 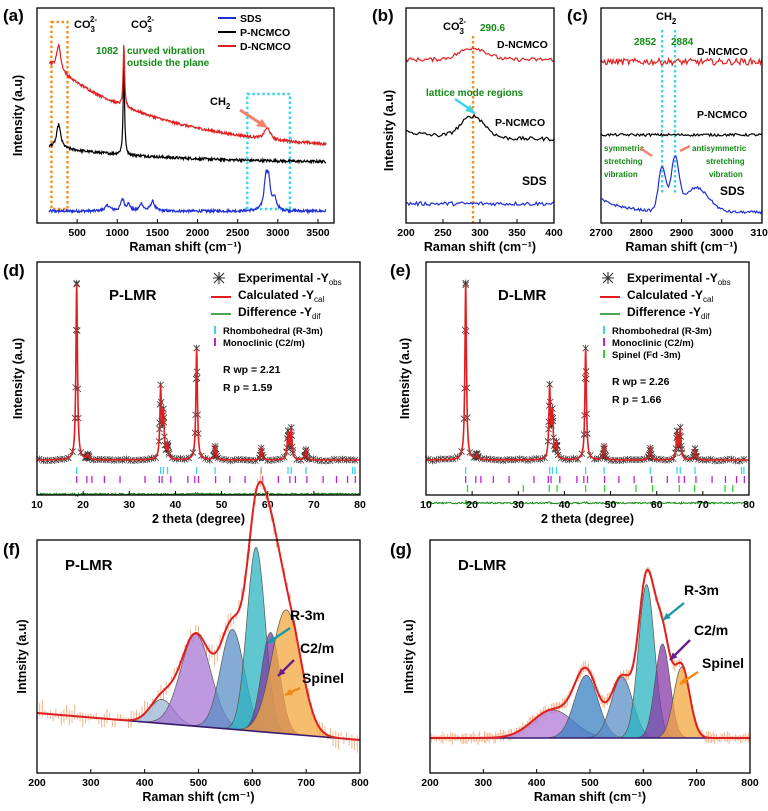 What do you see at coordinates (454, 26) in the screenshot?
I see `annotation-co3-b: CO32-` at bounding box center [454, 26].